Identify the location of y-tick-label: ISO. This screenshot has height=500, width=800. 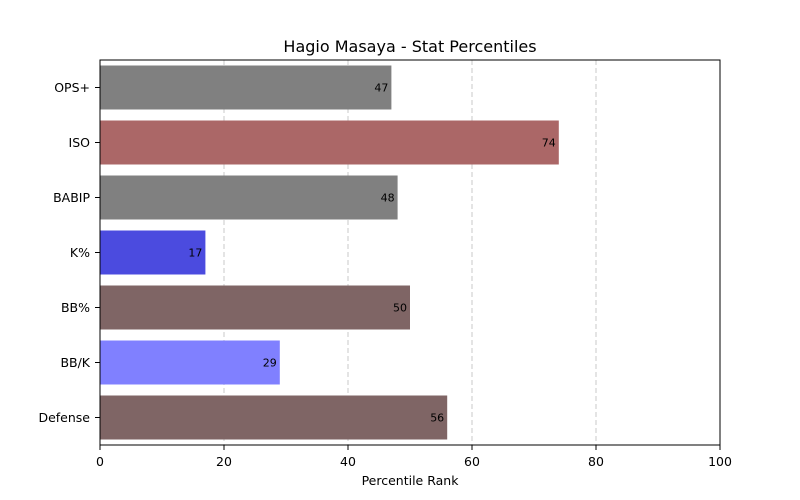
(80, 142).